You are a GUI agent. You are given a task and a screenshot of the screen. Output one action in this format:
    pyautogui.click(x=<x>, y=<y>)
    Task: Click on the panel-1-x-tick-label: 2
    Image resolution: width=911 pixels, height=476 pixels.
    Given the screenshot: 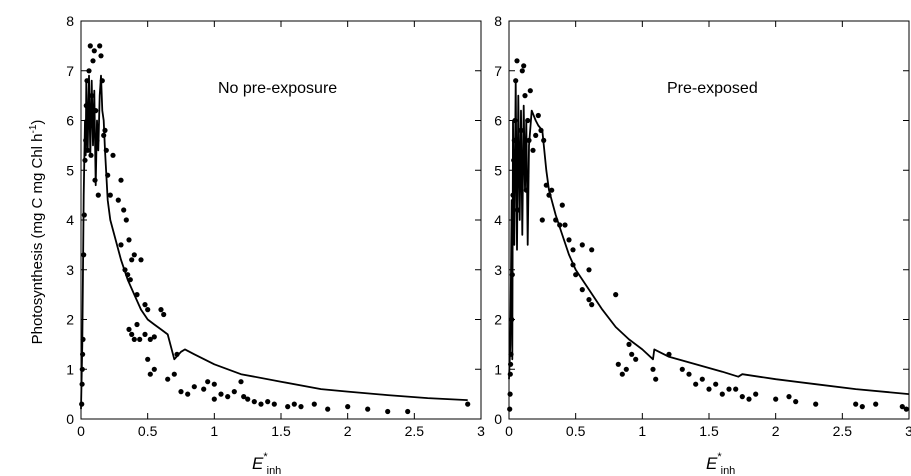 What is the action you would take?
    pyautogui.click(x=348, y=431)
    